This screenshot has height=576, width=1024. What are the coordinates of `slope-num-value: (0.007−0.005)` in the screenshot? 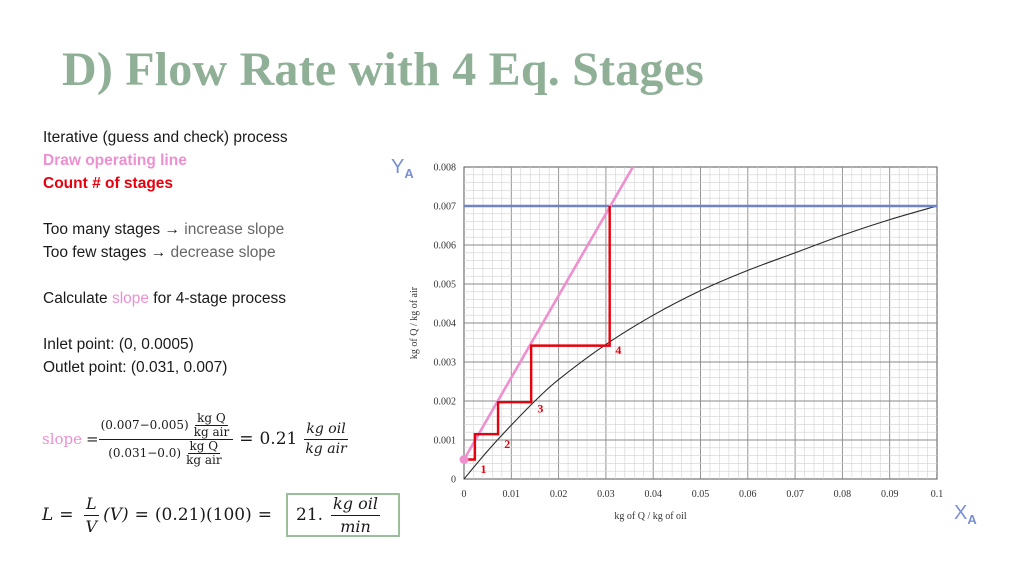 It's located at (144, 425).